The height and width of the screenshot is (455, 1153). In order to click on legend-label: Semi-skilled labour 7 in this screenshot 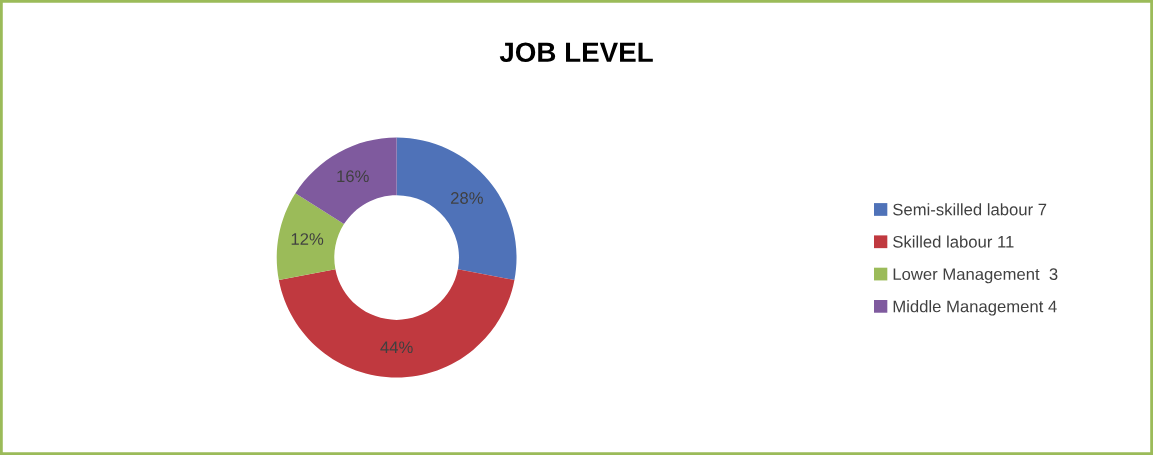, I will do `click(970, 209)`.